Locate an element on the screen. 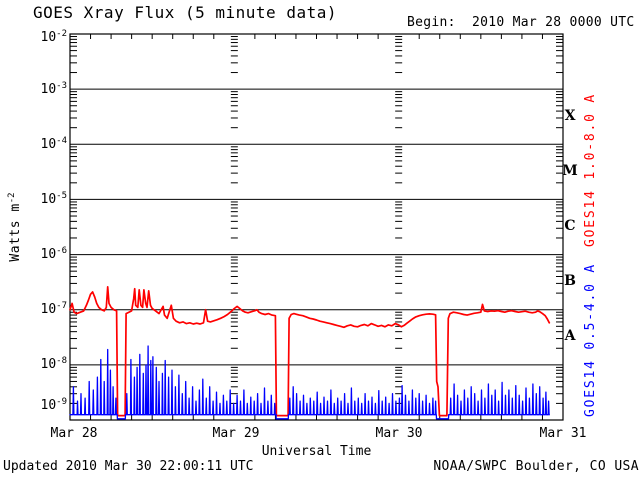 This screenshot has height=480, width=640. begin-timestamp: Begin: 2010 Mar 28 0000 UTC is located at coordinates (521, 22).